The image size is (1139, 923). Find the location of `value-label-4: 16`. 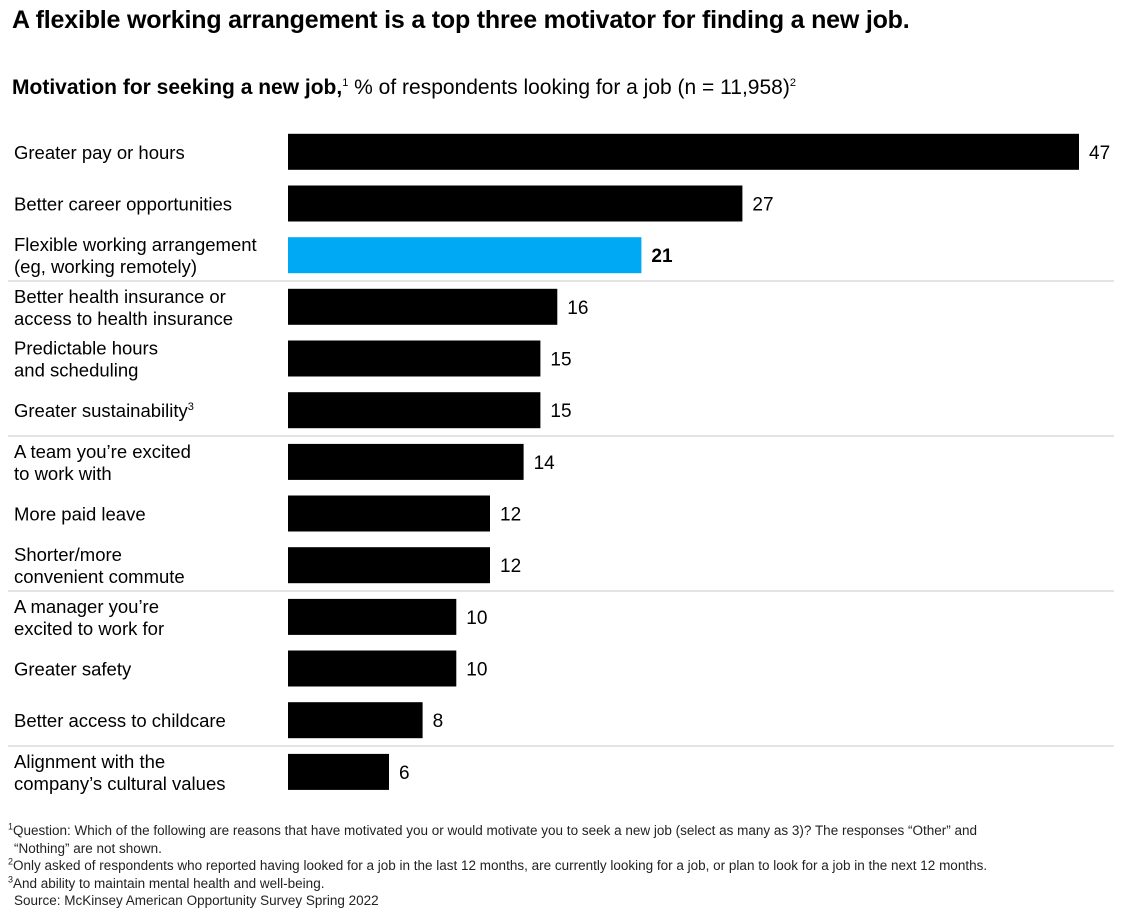

value-label-4: 16 is located at coordinates (577, 308).